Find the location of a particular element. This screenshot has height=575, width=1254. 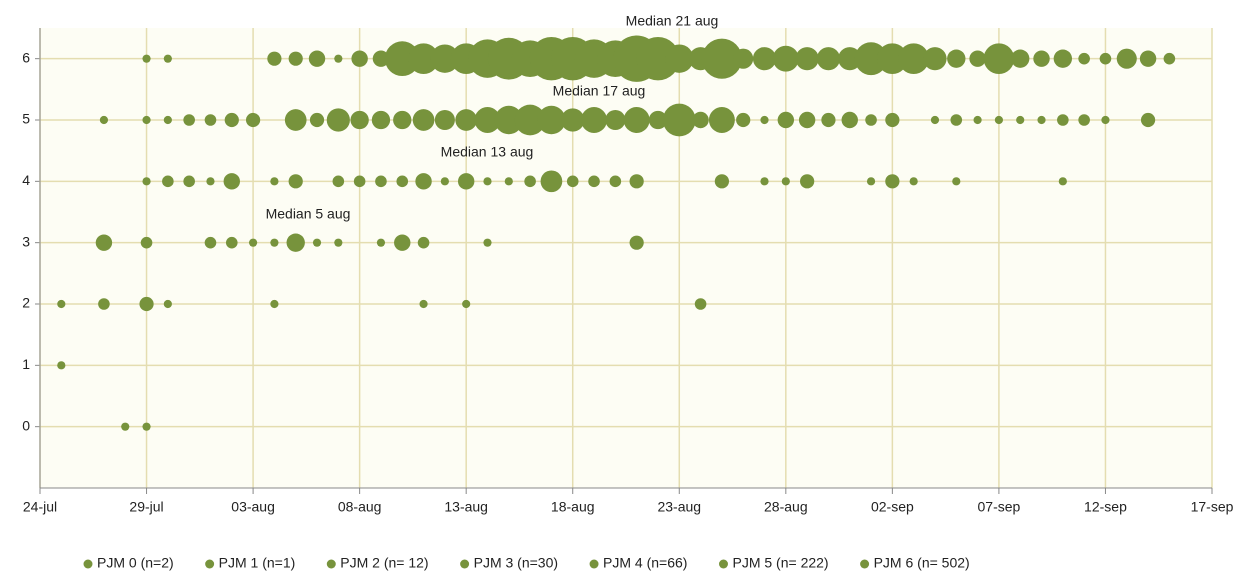

legend-label: PJM 6 (n= 502) is located at coordinates (922, 563).